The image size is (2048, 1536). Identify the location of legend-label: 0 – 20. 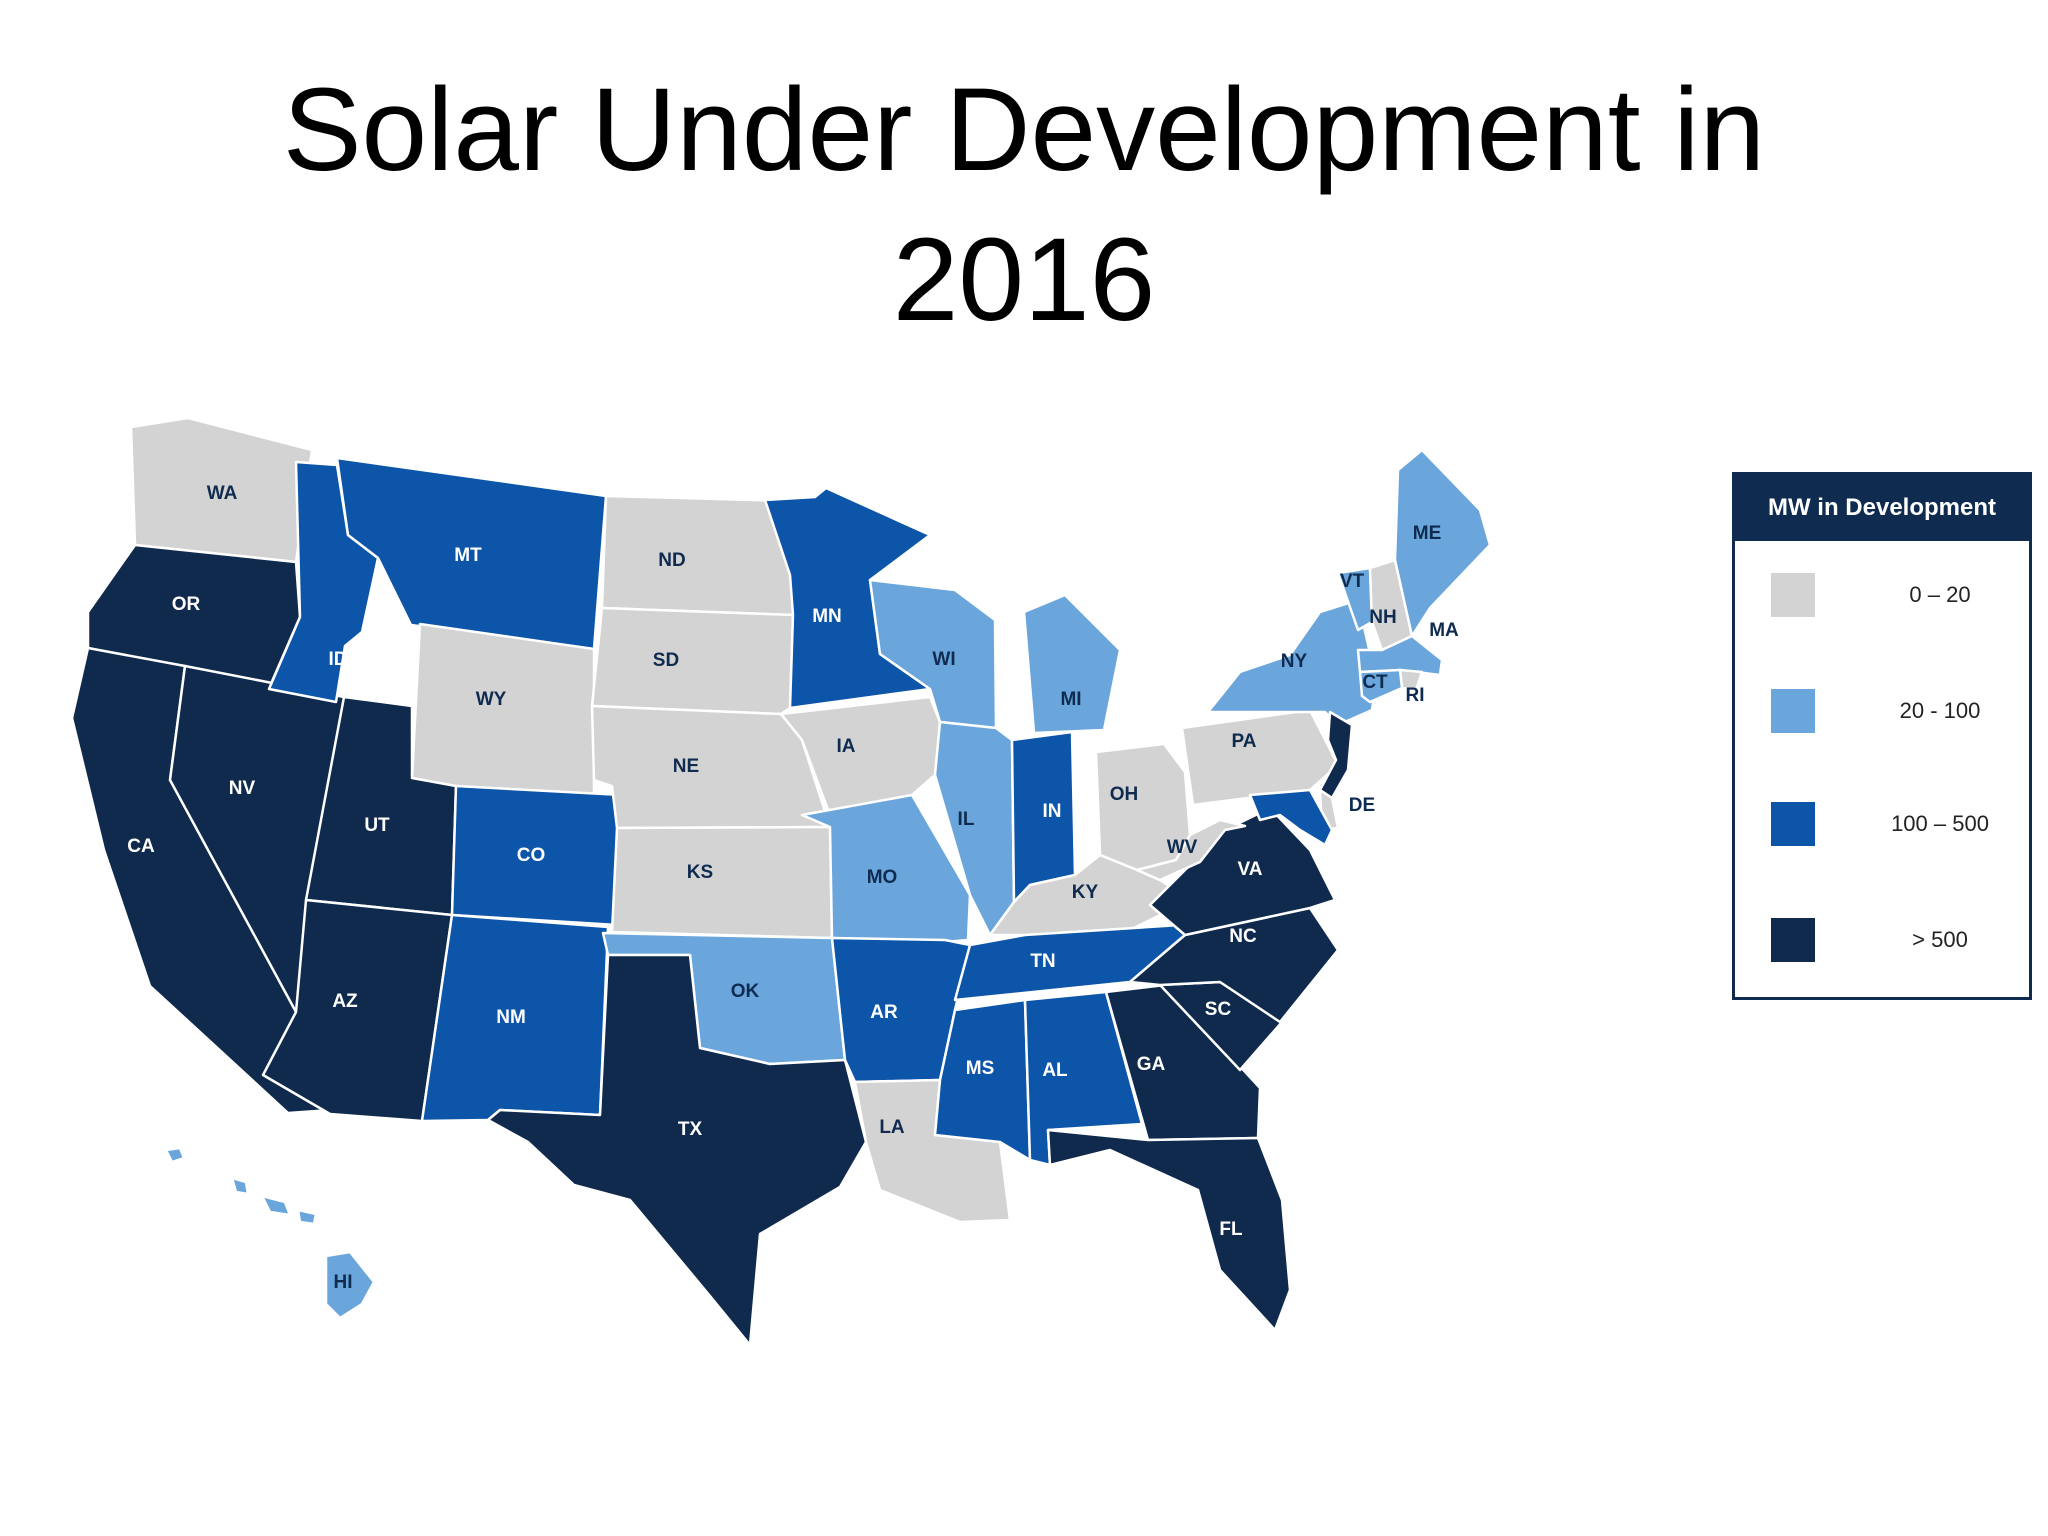
(1940, 594).